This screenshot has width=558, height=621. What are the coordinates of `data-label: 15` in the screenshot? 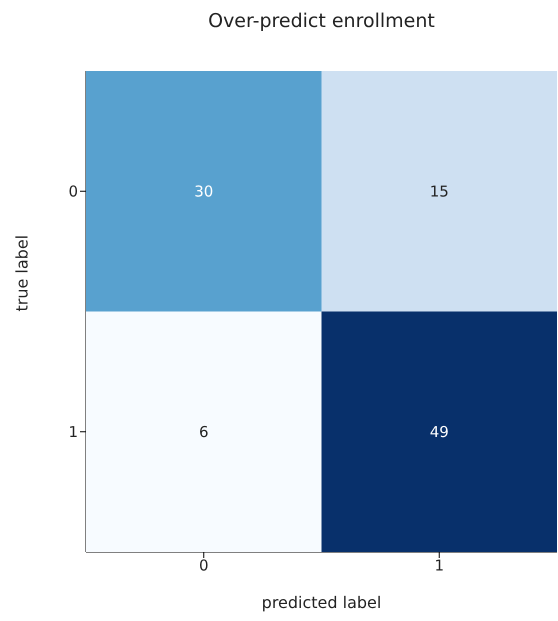 It's located at (439, 191).